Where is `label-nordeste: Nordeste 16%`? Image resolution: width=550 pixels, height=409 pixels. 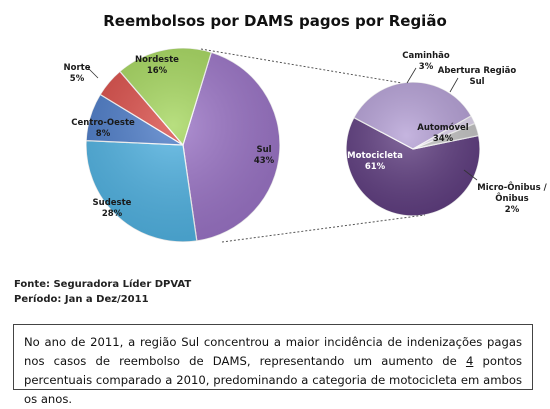 label-nordeste: Nordeste 16% is located at coordinates (157, 65).